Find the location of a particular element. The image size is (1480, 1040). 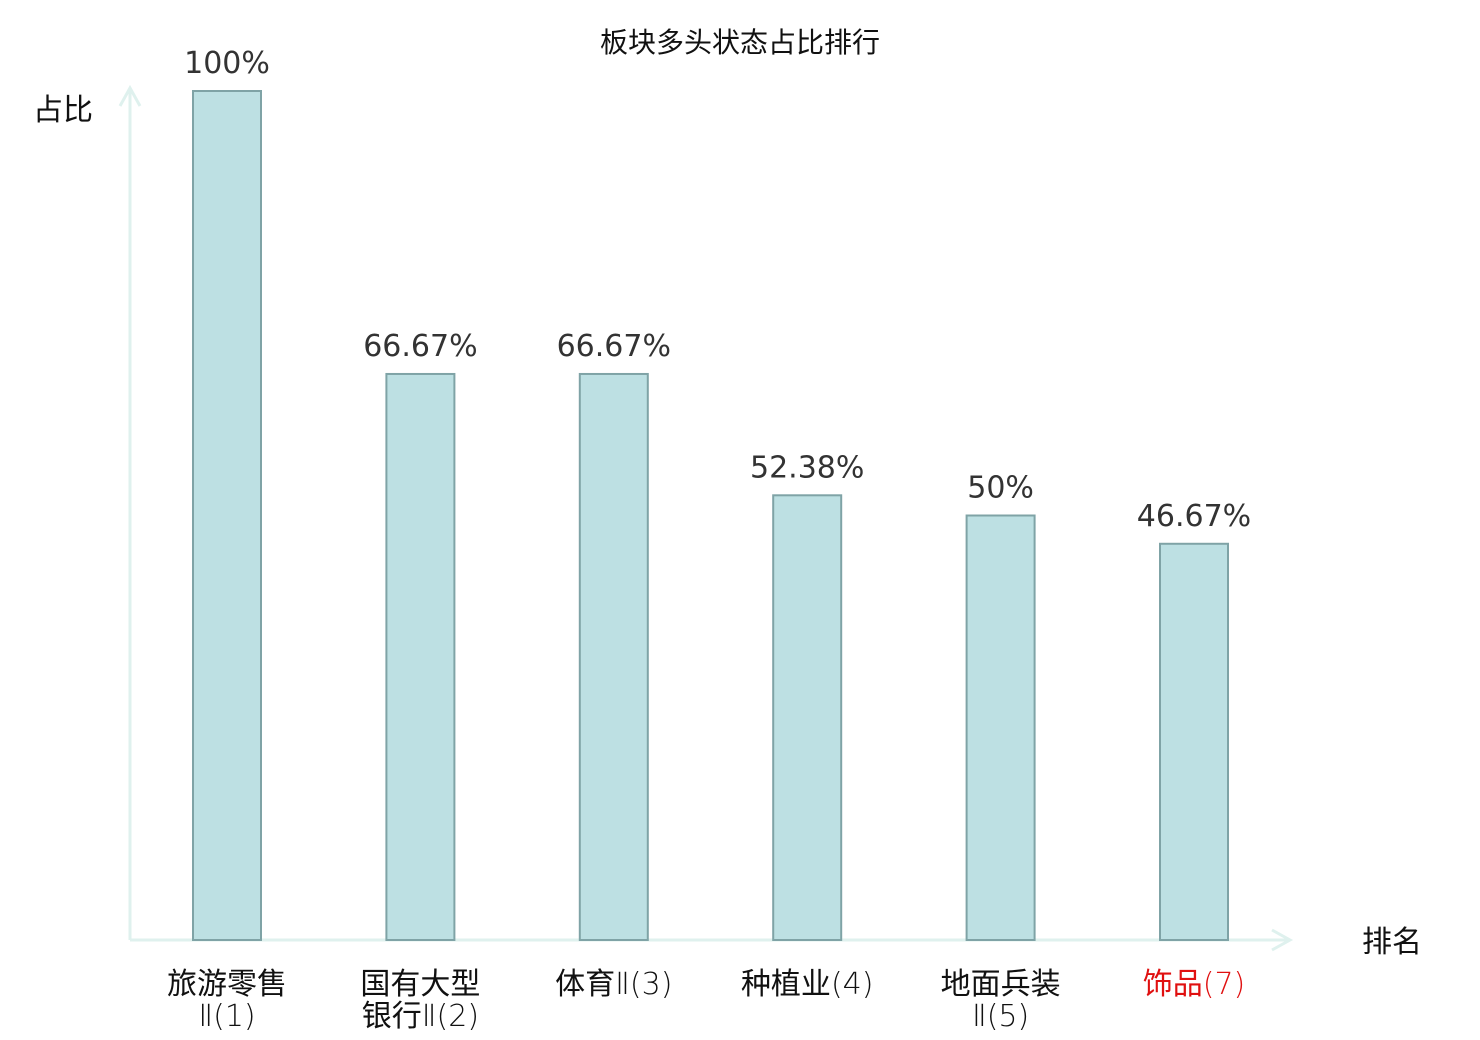

chart-title: 板块多头状态占比排行 is located at coordinates (740, 42).